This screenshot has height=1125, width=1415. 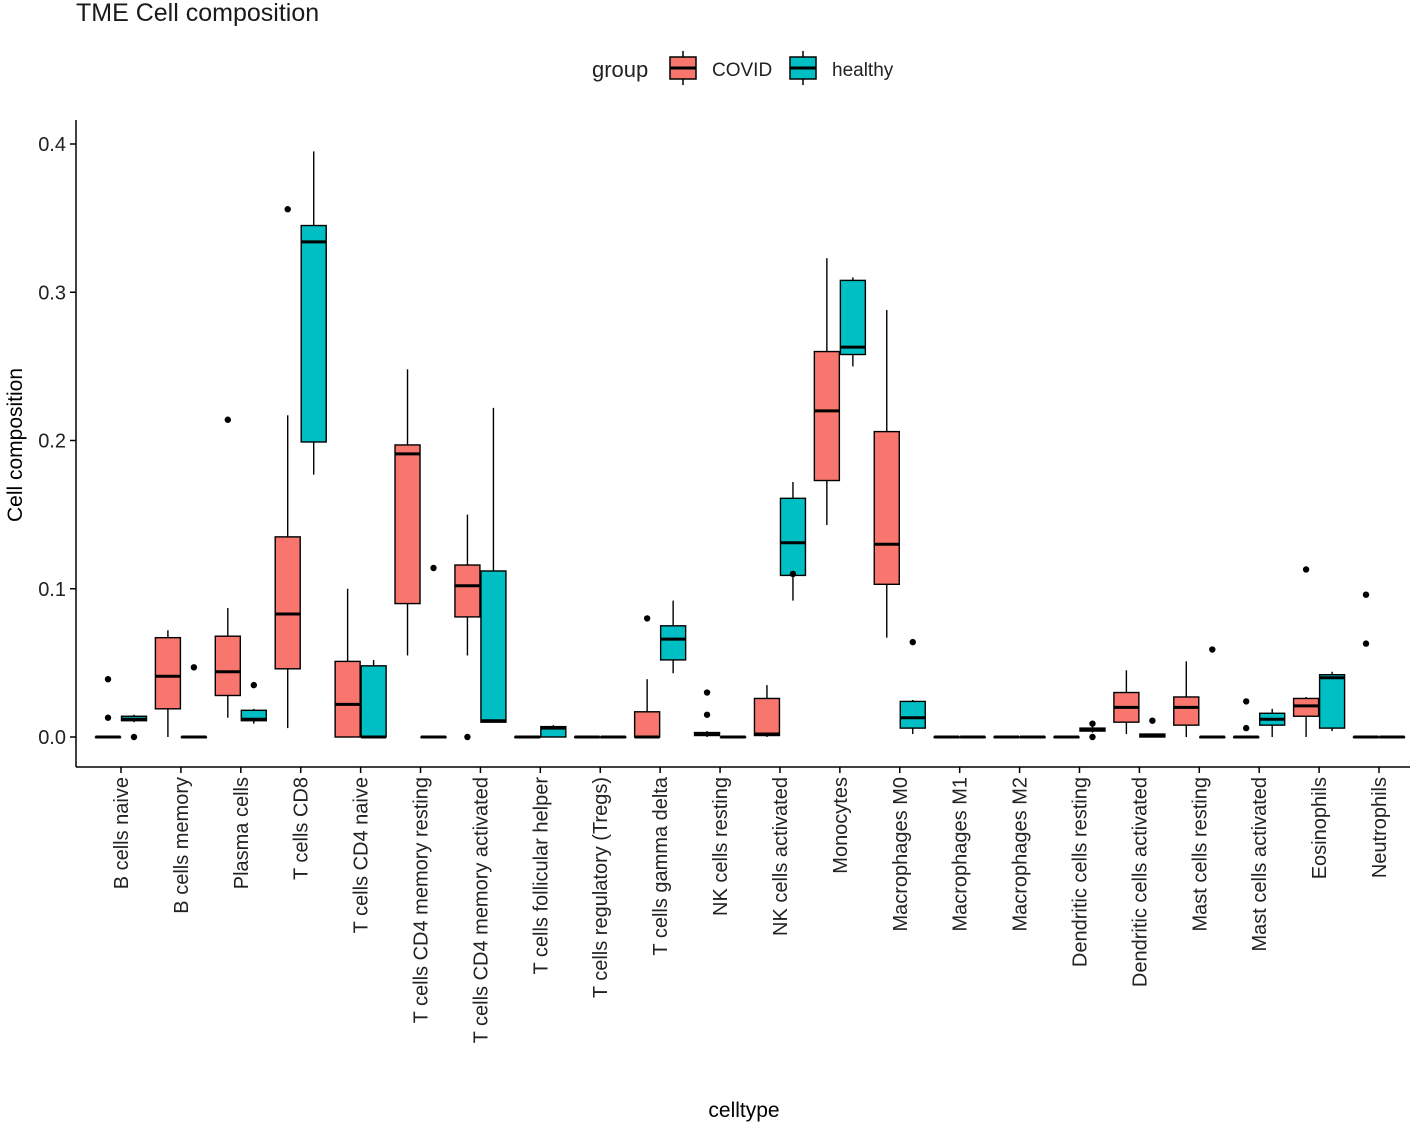 What do you see at coordinates (661, 865) in the screenshot?
I see `x-tick-label: T cells gamma delta` at bounding box center [661, 865].